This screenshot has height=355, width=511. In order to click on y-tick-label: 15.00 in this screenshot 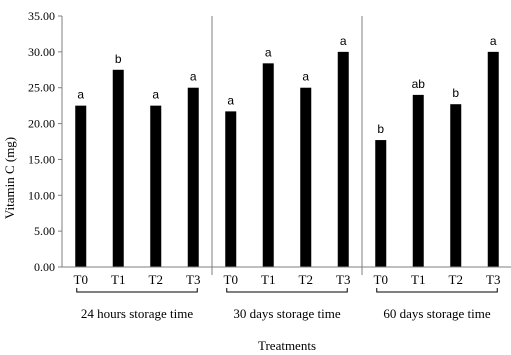, I will do `click(41, 159)`.